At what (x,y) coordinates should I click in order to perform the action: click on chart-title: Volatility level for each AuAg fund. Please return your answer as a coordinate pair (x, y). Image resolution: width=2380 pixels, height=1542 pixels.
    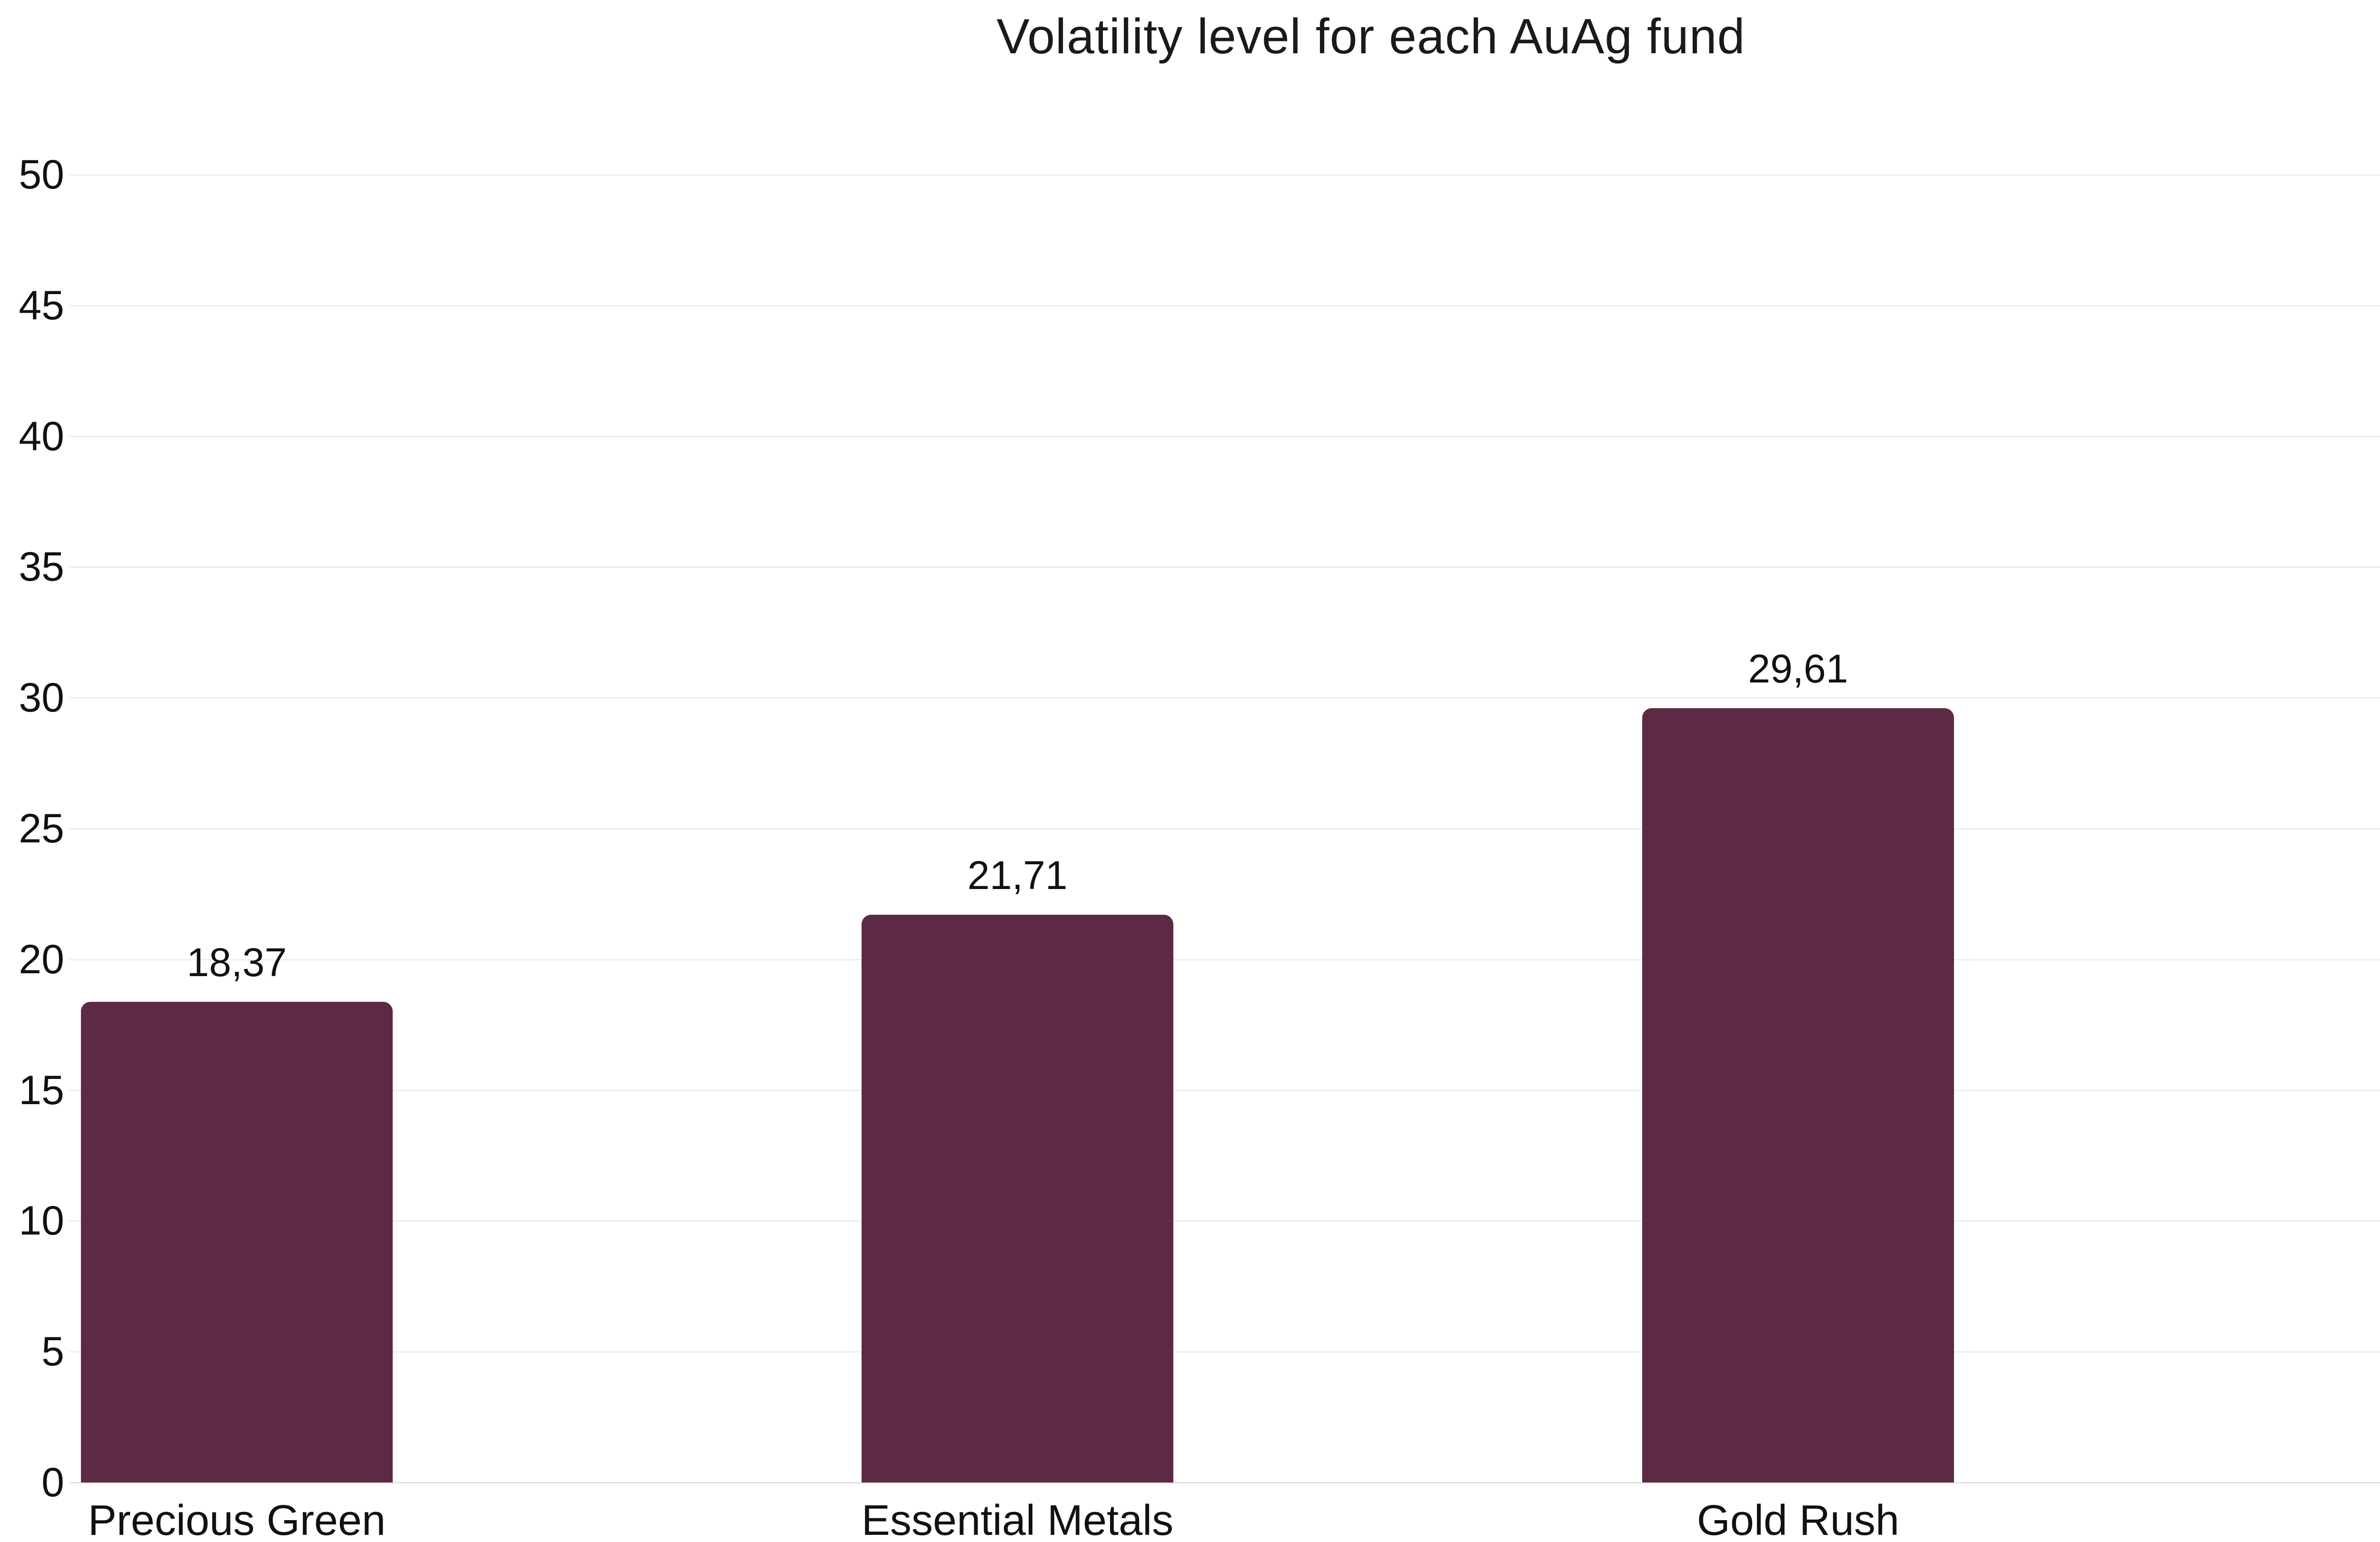
    Looking at the image, I should click on (1370, 36).